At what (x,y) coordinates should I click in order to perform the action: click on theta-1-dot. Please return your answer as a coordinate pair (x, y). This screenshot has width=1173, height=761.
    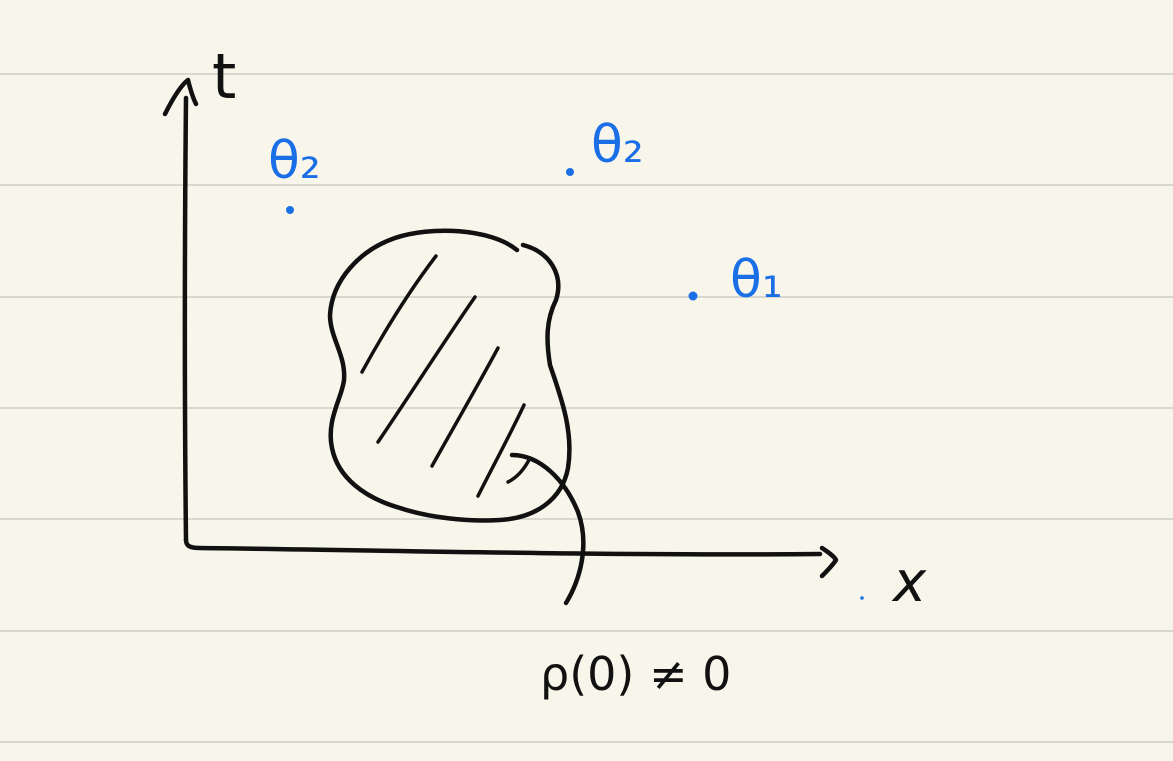
    Looking at the image, I should click on (693, 296).